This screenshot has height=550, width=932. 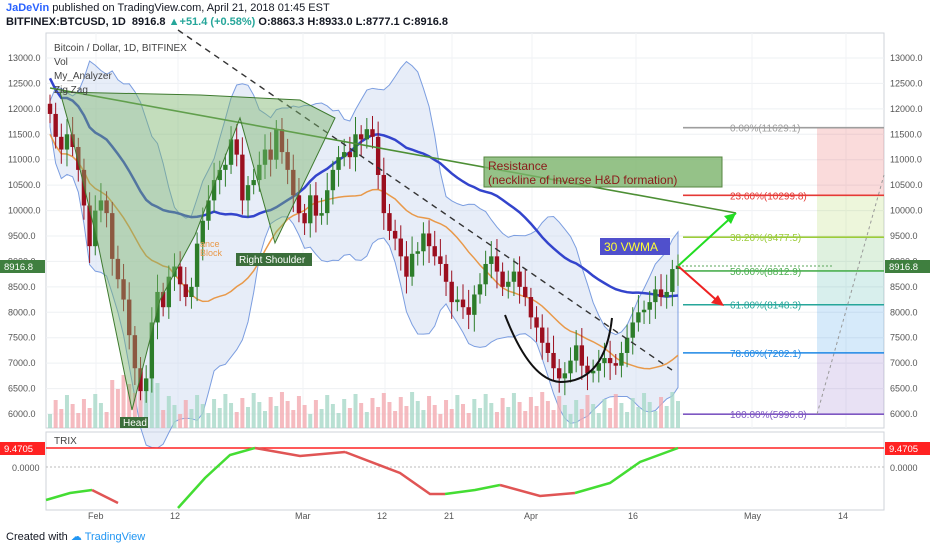 What do you see at coordinates (903, 267) in the screenshot?
I see `price-badge-right-text: 8916.8` at bounding box center [903, 267].